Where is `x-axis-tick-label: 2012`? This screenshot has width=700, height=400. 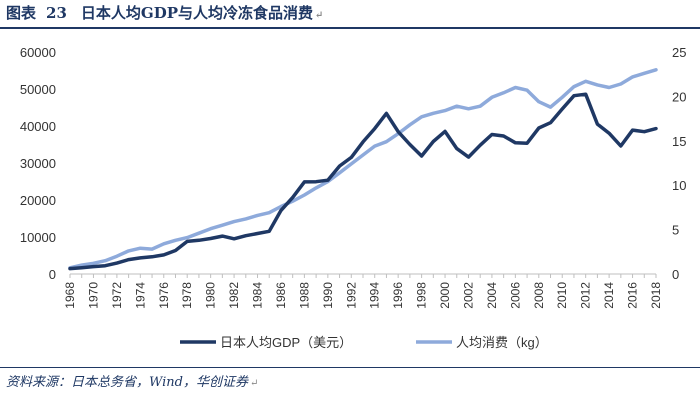 x-axis-tick-label: 2012 is located at coordinates (586, 295).